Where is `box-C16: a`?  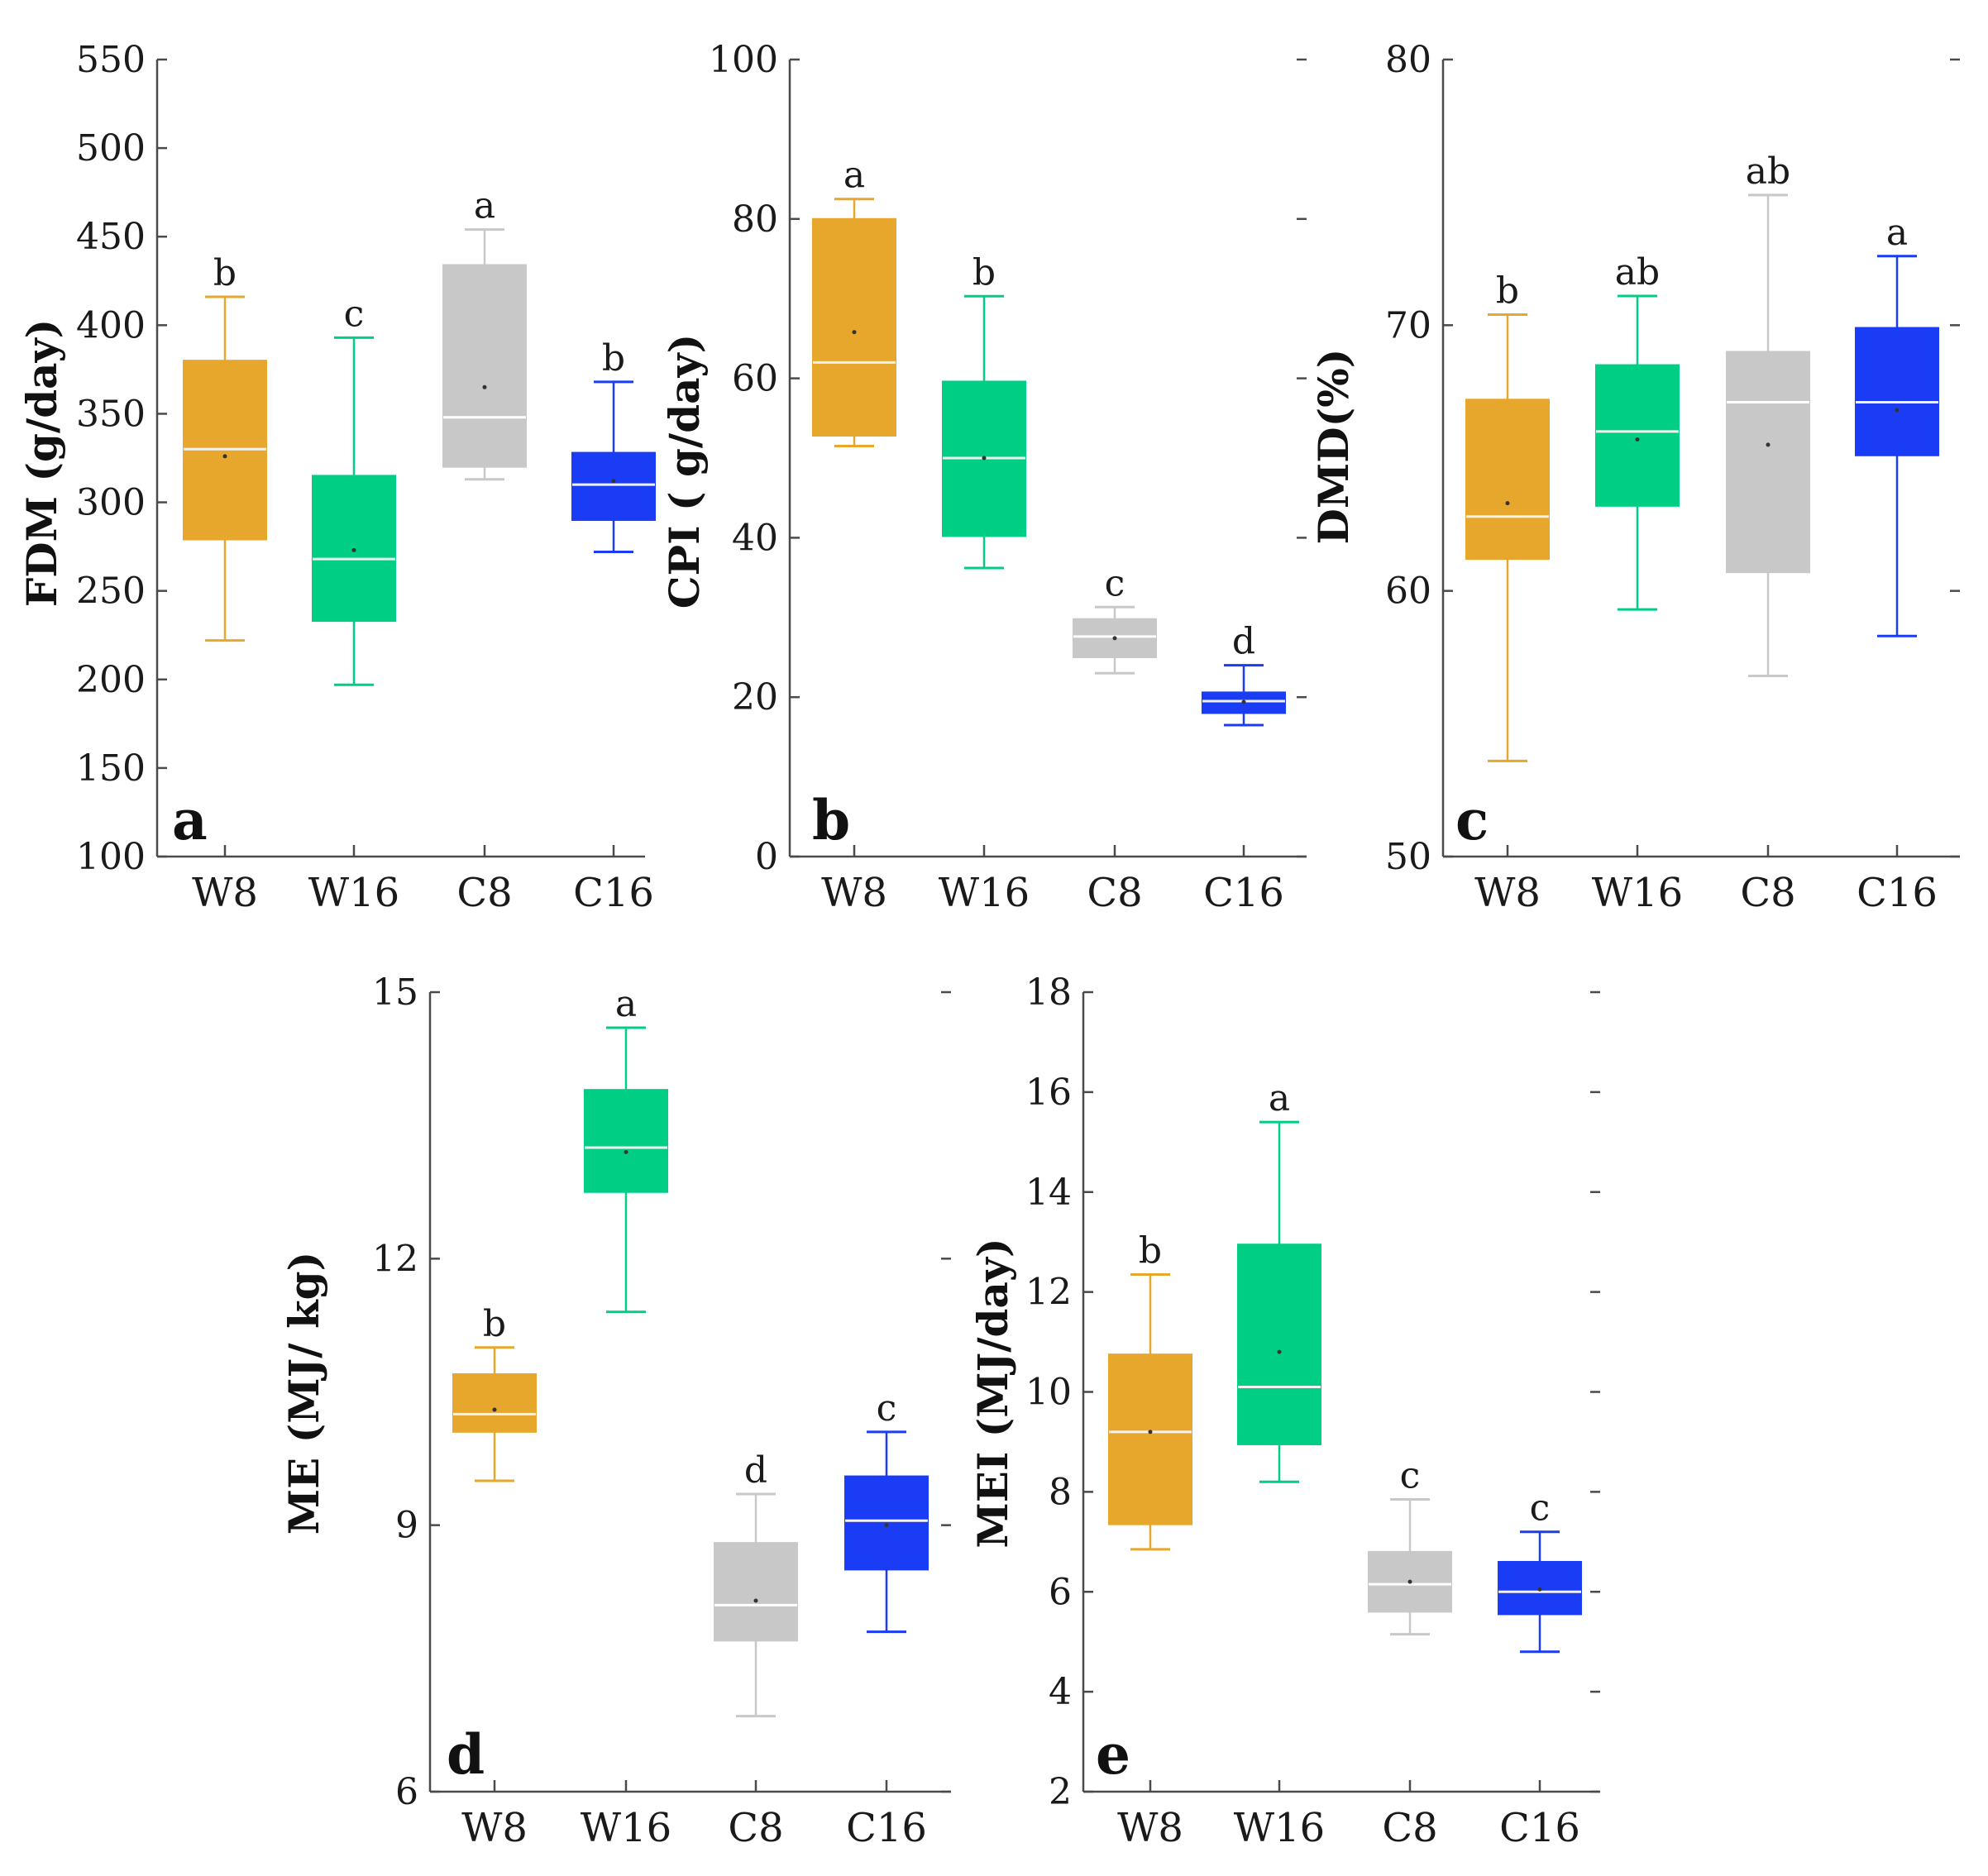 box-C16: a is located at coordinates (1897, 424).